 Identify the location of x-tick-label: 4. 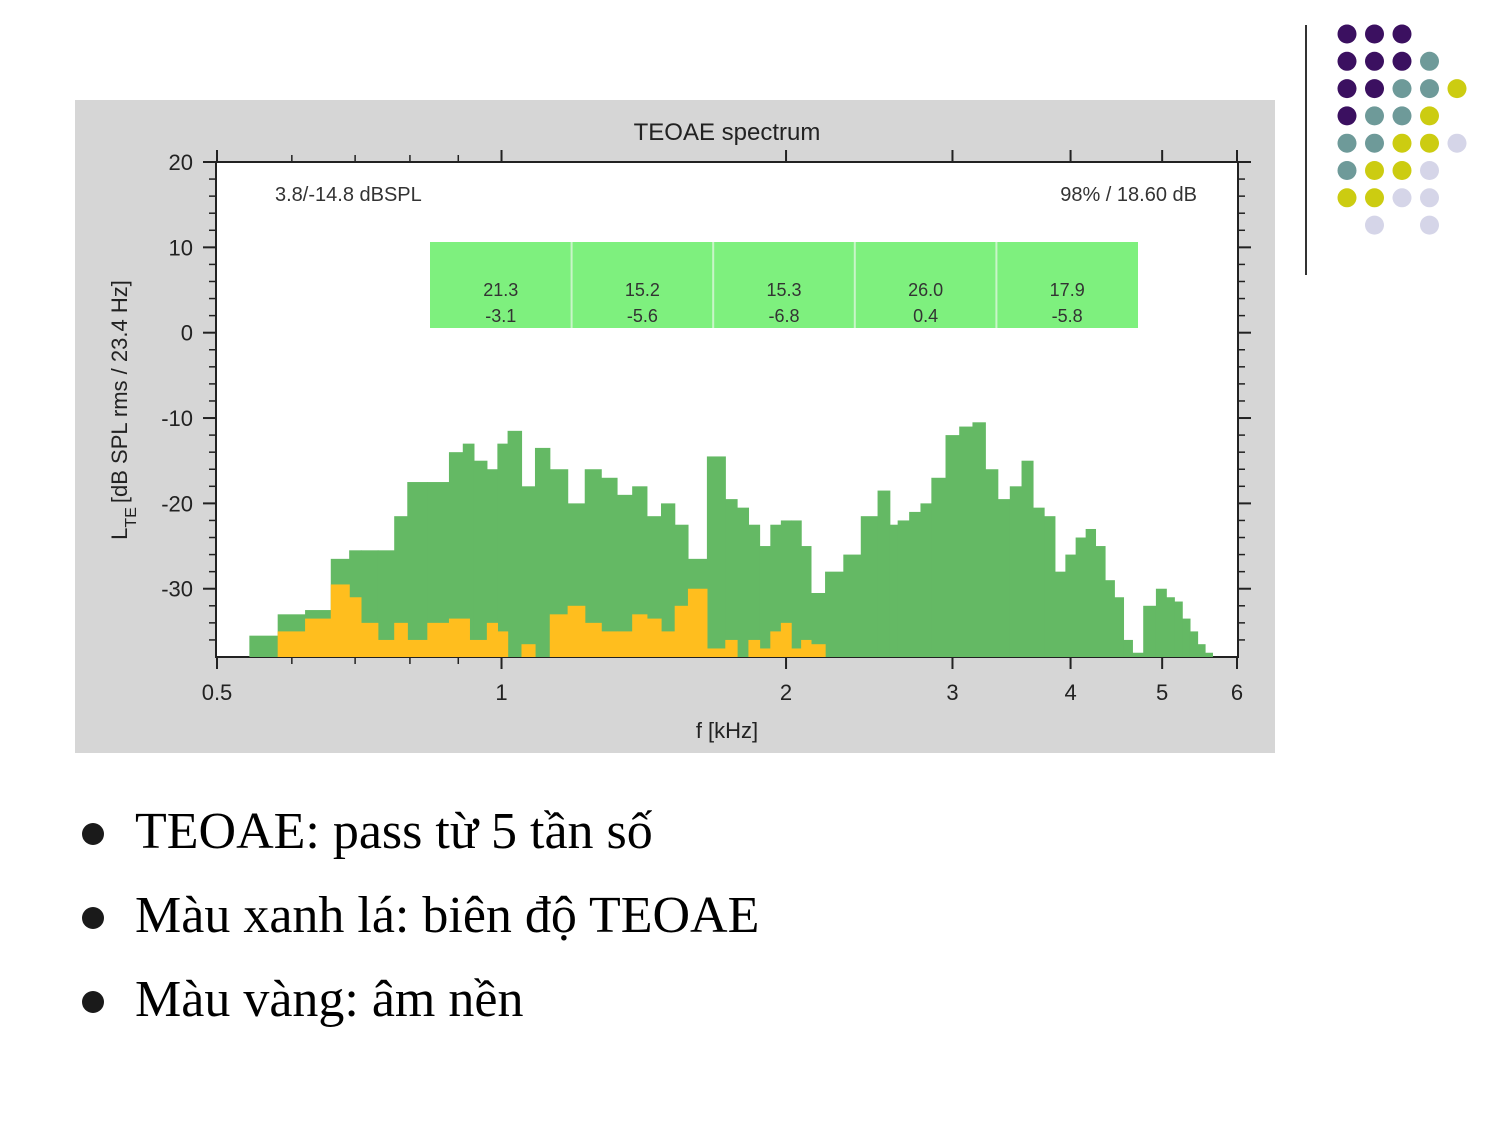
(1070, 692).